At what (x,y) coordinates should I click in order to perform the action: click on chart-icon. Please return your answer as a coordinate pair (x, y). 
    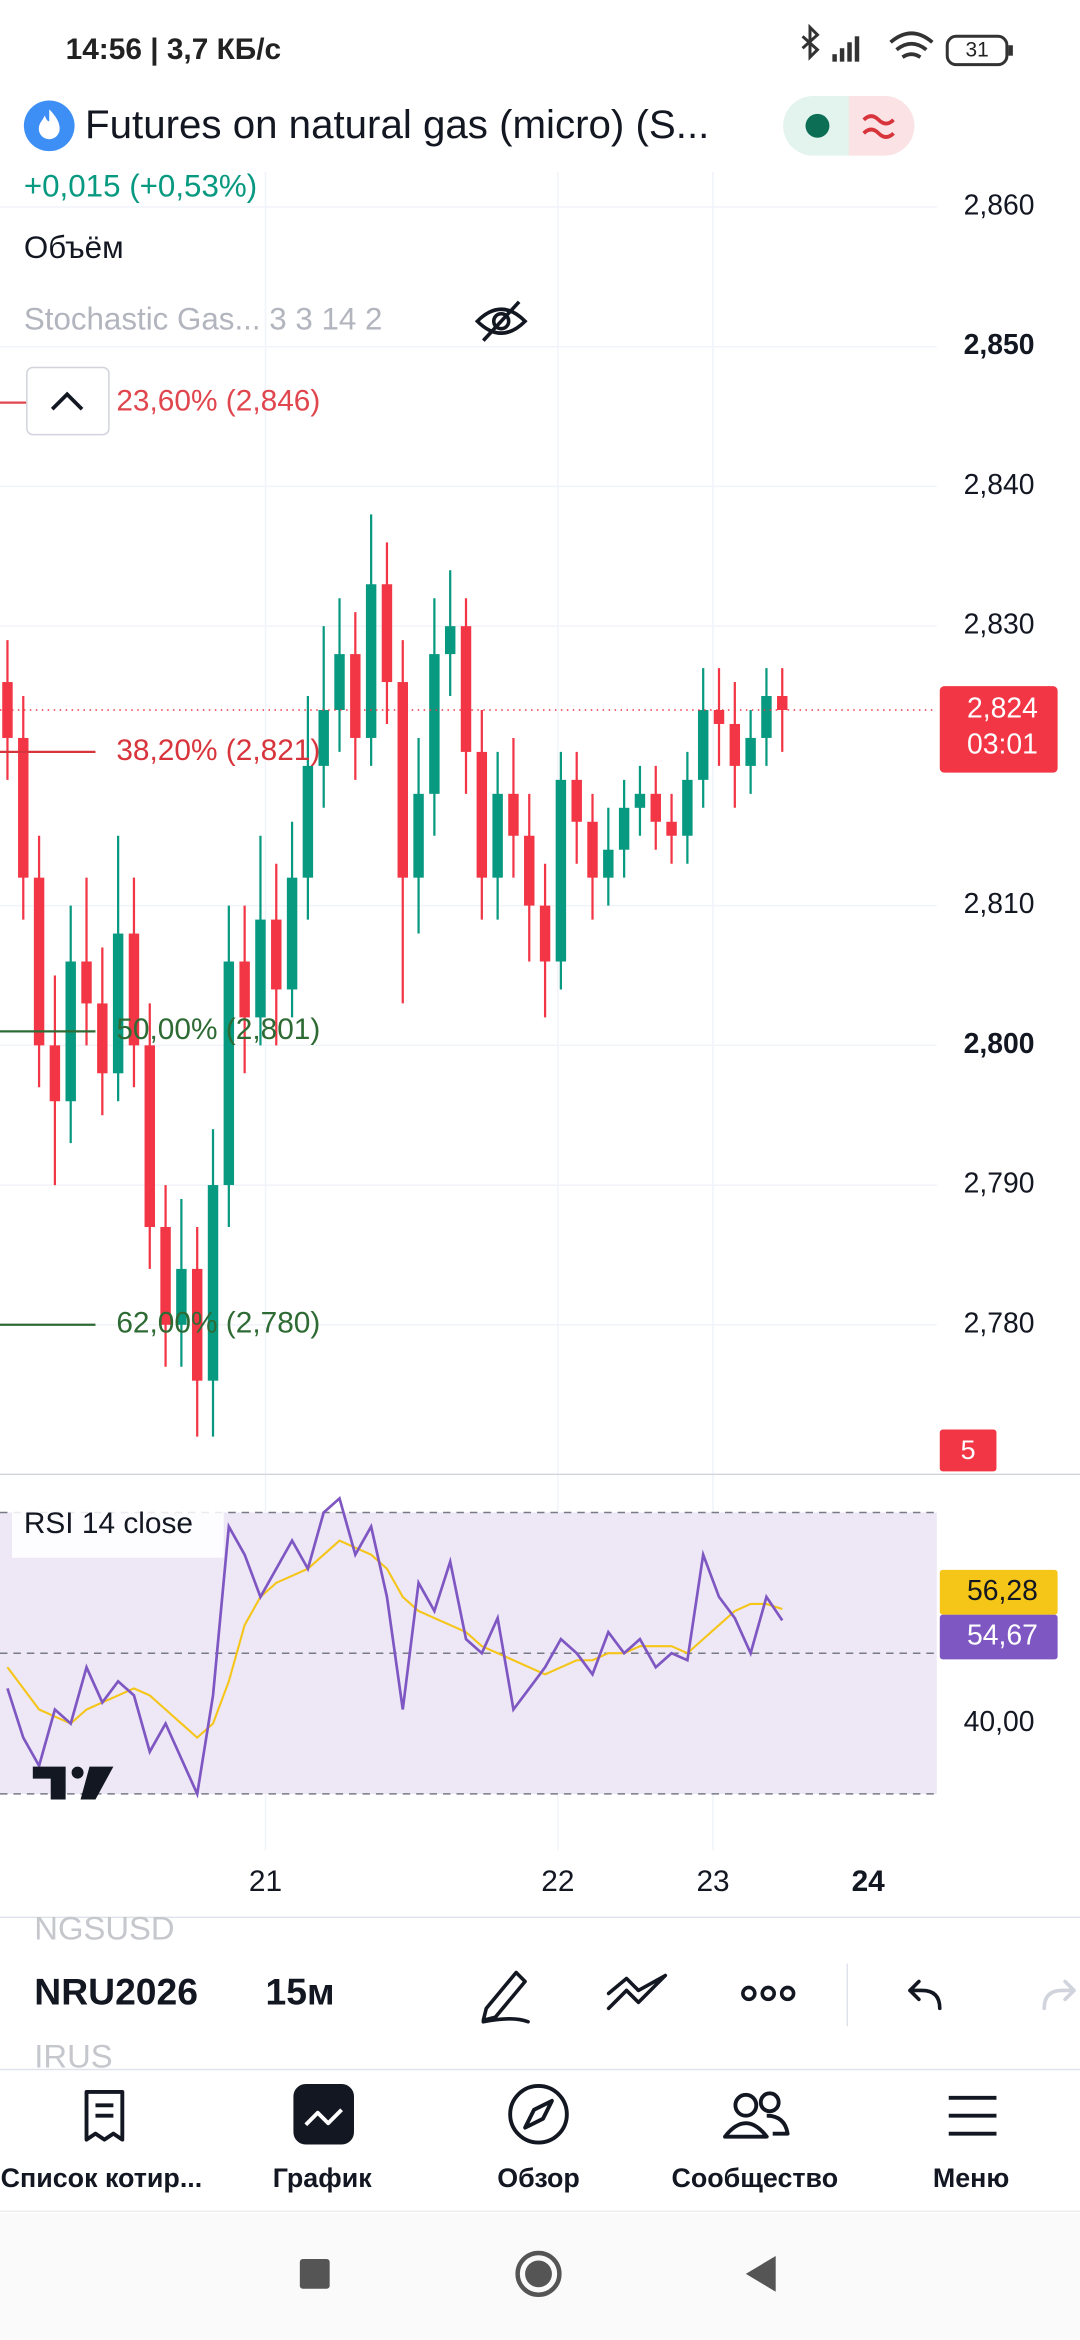
    Looking at the image, I should click on (323, 2114).